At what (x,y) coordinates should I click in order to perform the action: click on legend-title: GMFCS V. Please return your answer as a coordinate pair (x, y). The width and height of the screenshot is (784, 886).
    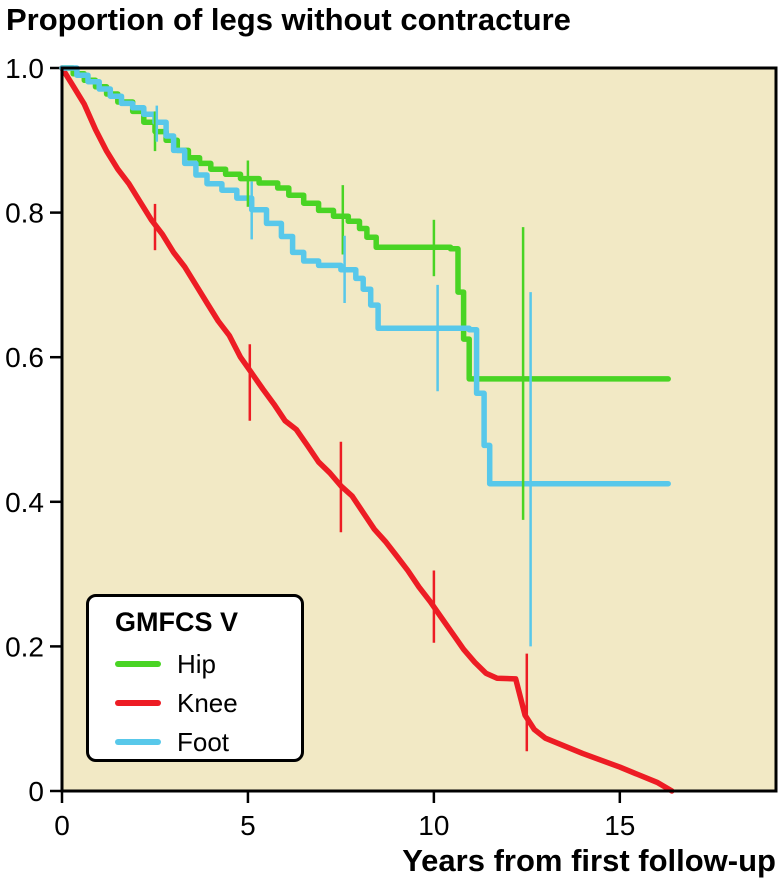
    Looking at the image, I should click on (177, 622).